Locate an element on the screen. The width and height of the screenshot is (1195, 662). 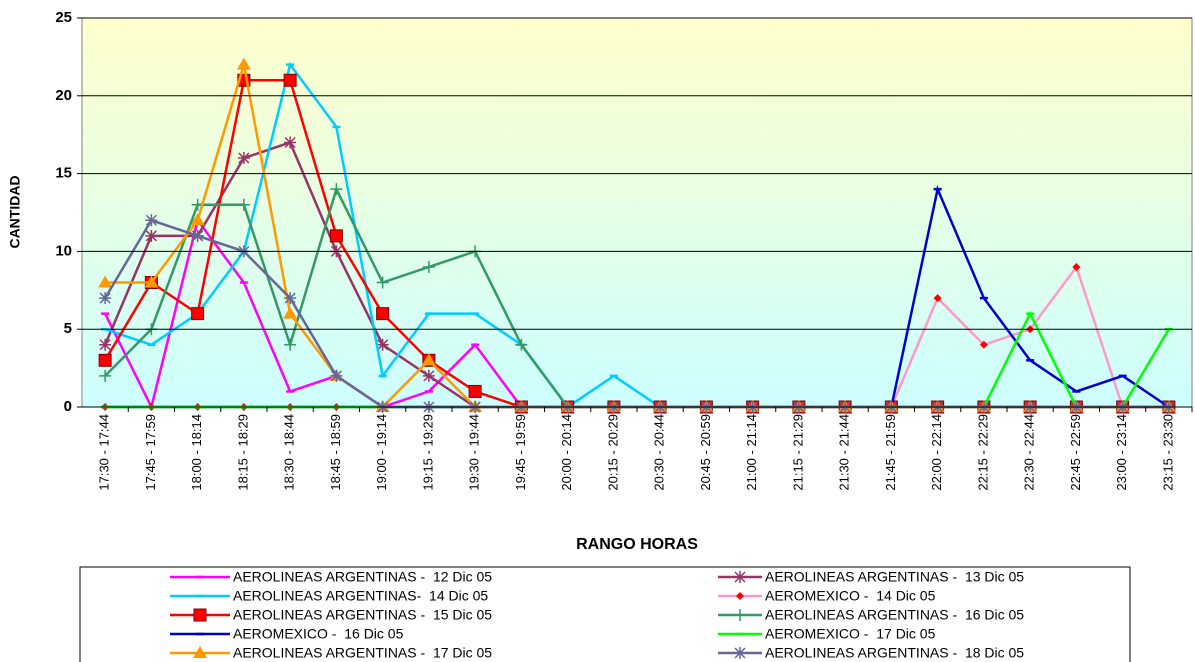
x-tick-label: 18:15 - 18:29 is located at coordinates (242, 452).